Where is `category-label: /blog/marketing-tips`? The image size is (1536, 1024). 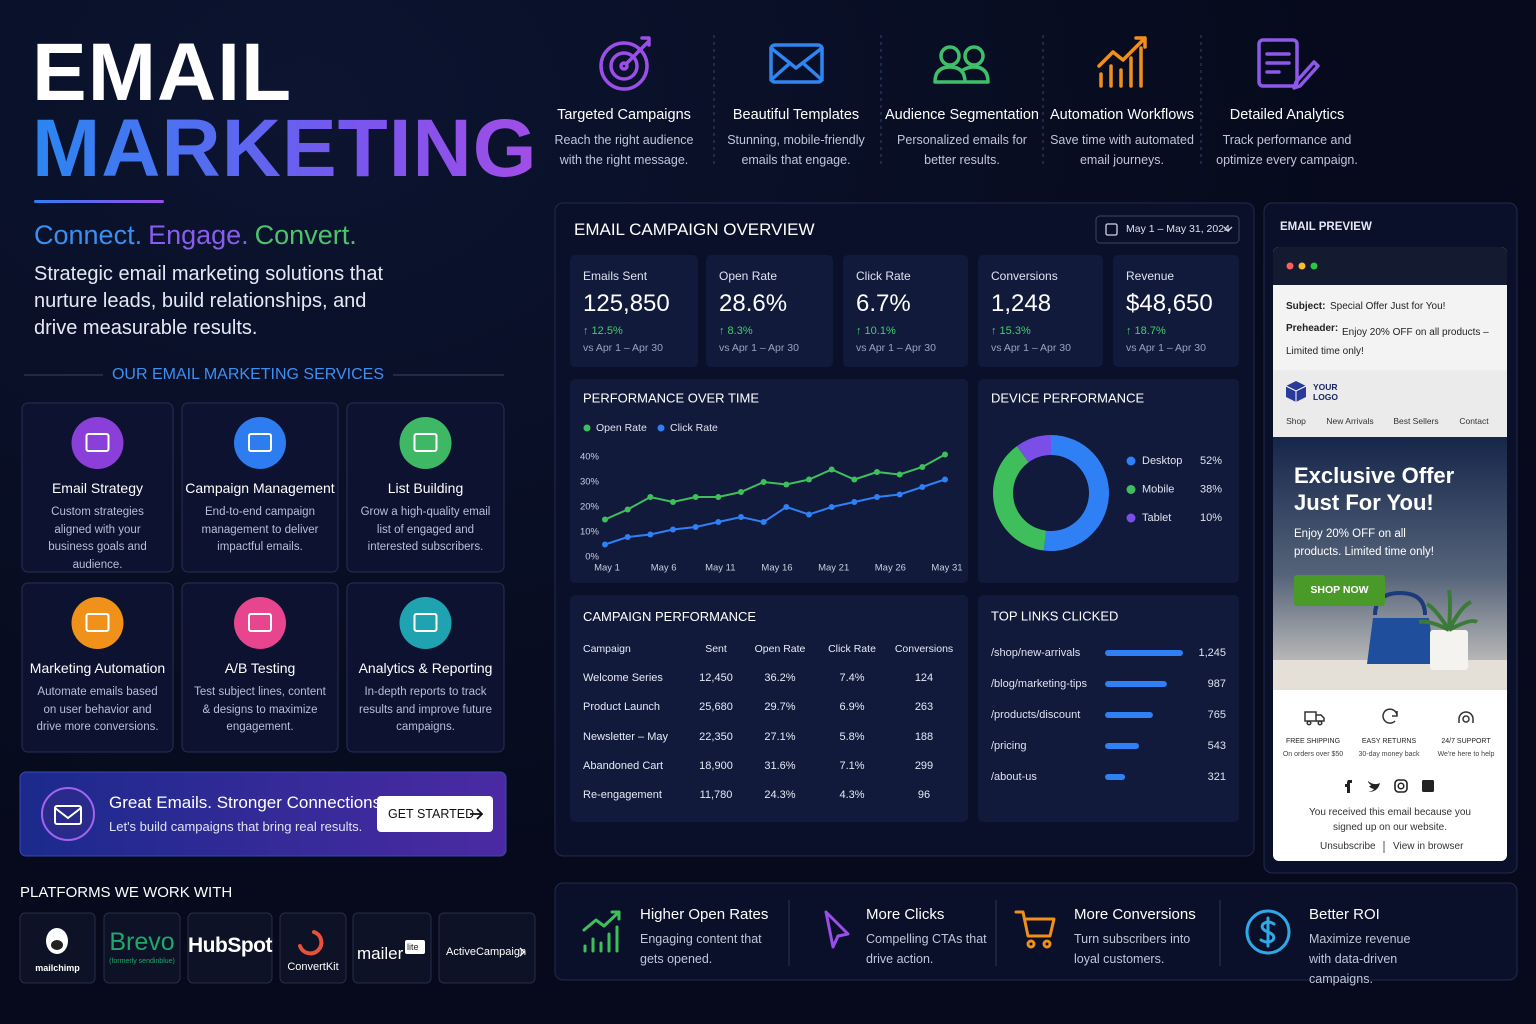
category-label: /blog/marketing-tips is located at coordinates (1039, 684).